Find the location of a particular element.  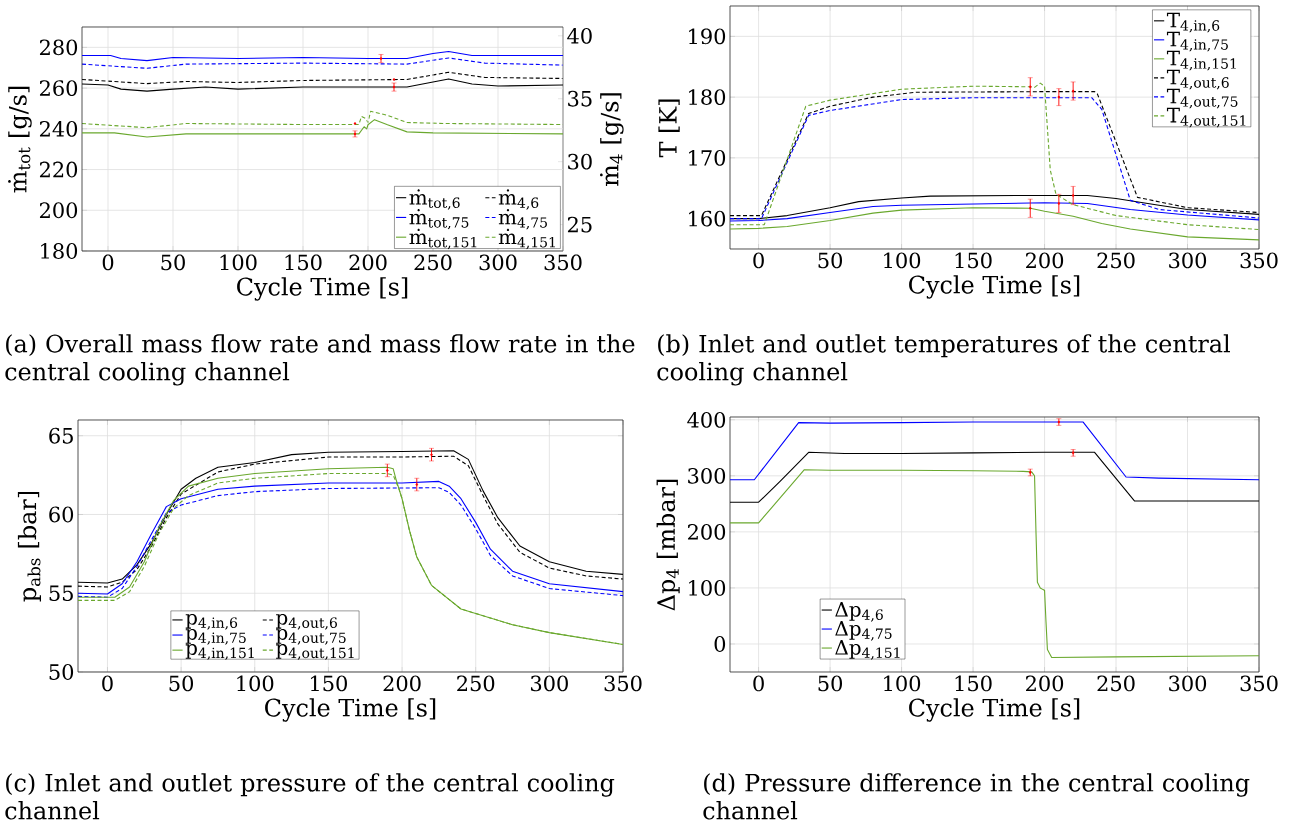

y2-tick-label: 40 is located at coordinates (579, 35).